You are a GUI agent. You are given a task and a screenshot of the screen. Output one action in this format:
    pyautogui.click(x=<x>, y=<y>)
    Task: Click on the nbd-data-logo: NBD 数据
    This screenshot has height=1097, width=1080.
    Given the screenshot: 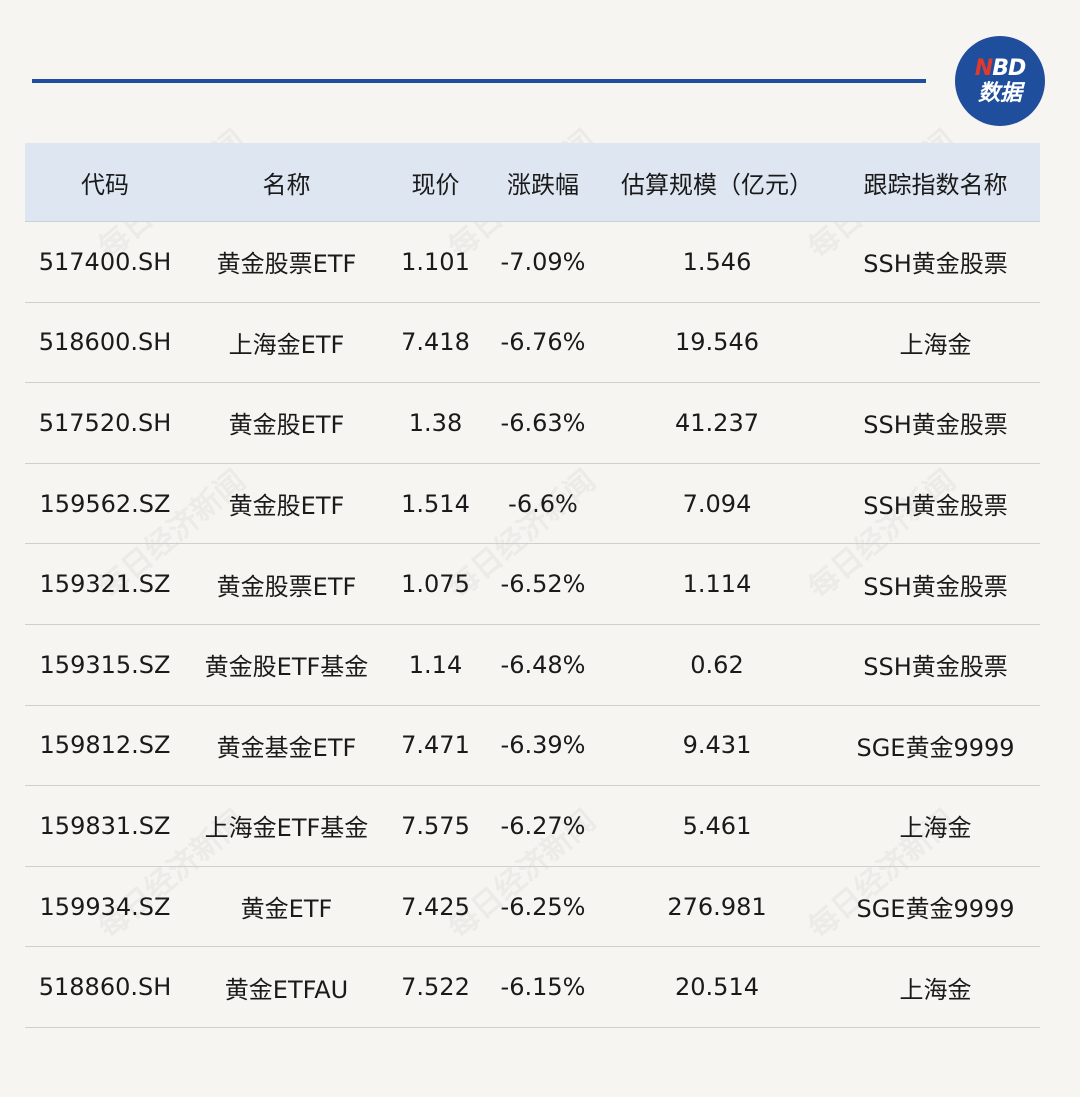 What is the action you would take?
    pyautogui.click(x=1000, y=81)
    